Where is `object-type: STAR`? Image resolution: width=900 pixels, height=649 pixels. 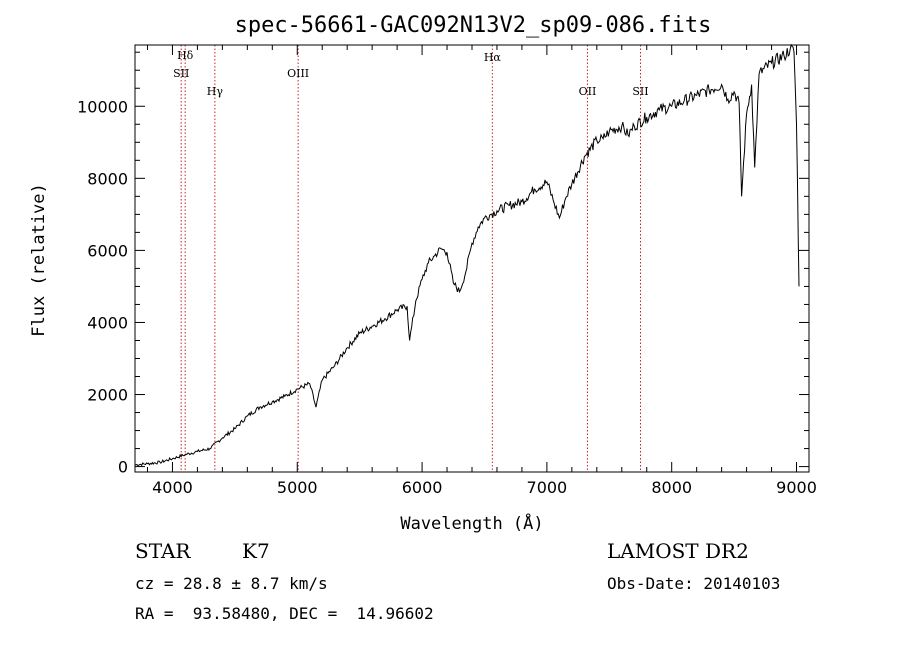 object-type: STAR is located at coordinates (163, 551).